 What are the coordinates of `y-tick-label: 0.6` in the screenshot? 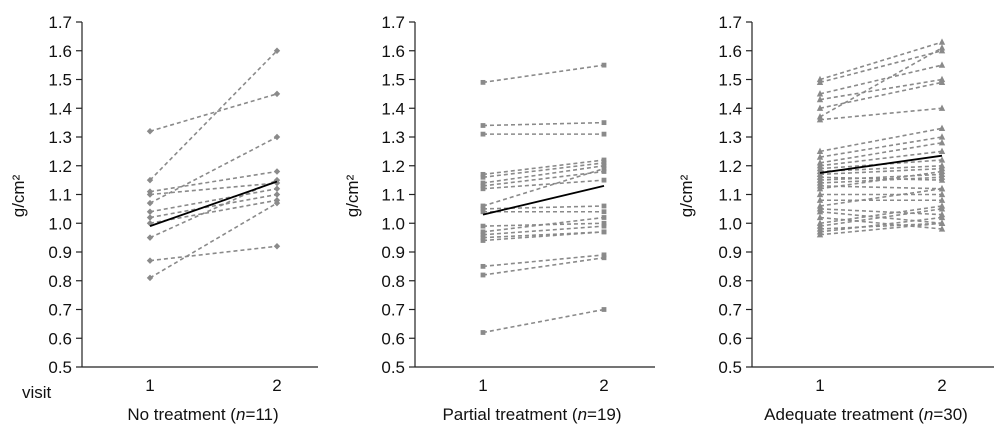 It's located at (60, 338).